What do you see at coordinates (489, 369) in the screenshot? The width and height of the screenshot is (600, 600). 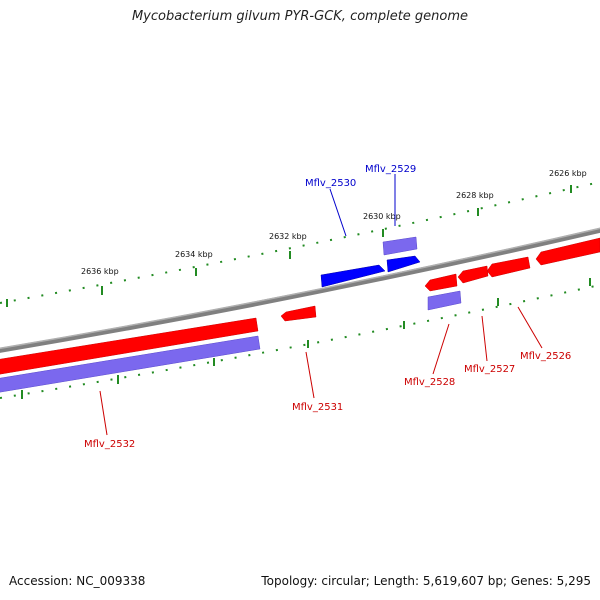 I see `gene-label-mflv-2527: Mflv_2527` at bounding box center [489, 369].